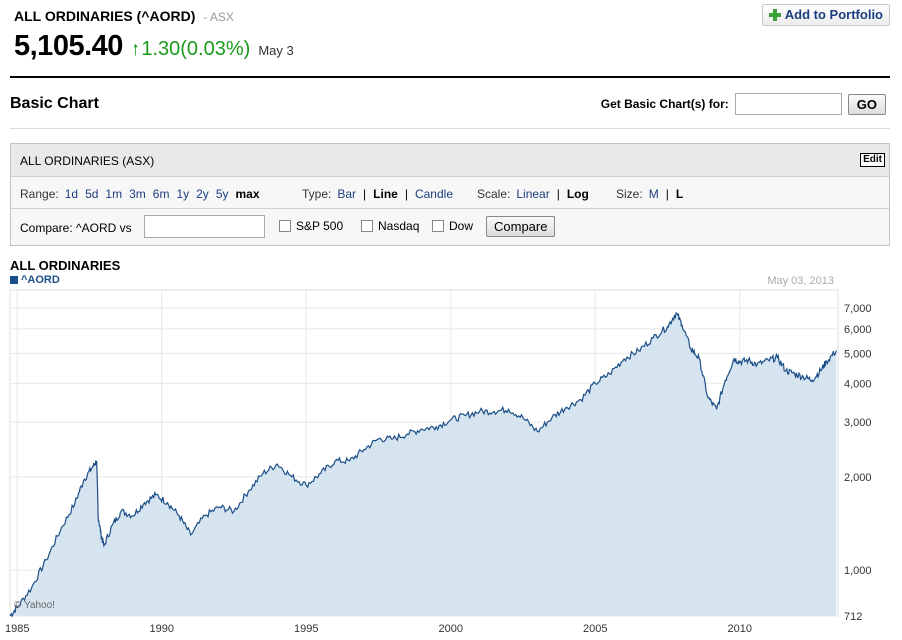 The width and height of the screenshot is (902, 640). Describe the element at coordinates (68, 46) in the screenshot. I see `quote-price: 5,105.40` at that location.